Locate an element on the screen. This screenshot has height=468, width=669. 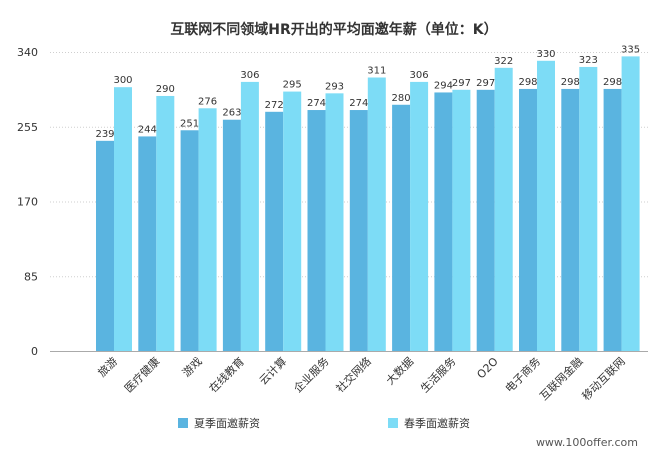
data-label: 251 is located at coordinates (189, 123).